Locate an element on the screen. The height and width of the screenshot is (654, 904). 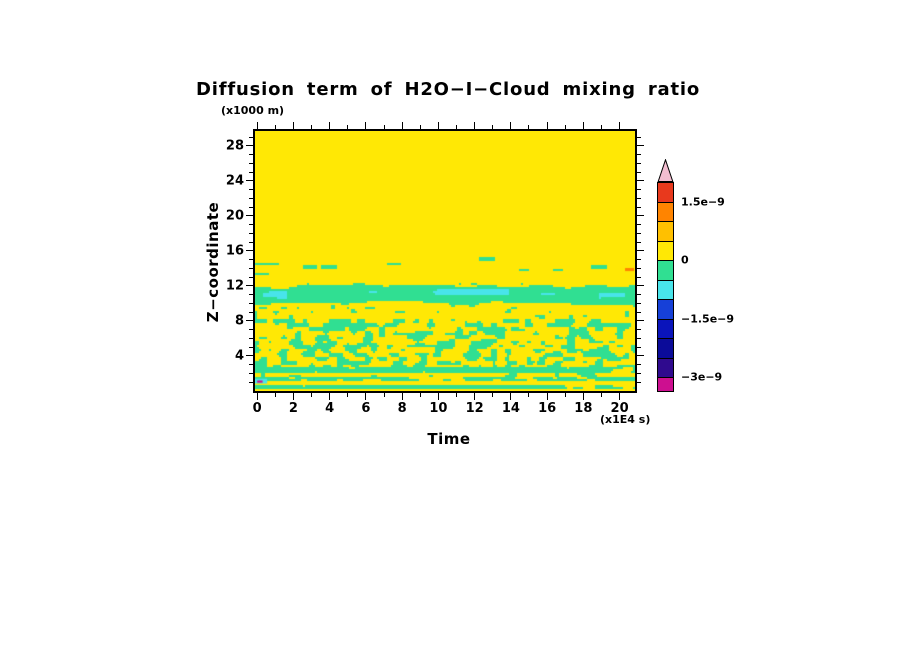
colorbar: 1.5e−9 0 −1.5e−9 −3e−9 is located at coordinates (695, 275).